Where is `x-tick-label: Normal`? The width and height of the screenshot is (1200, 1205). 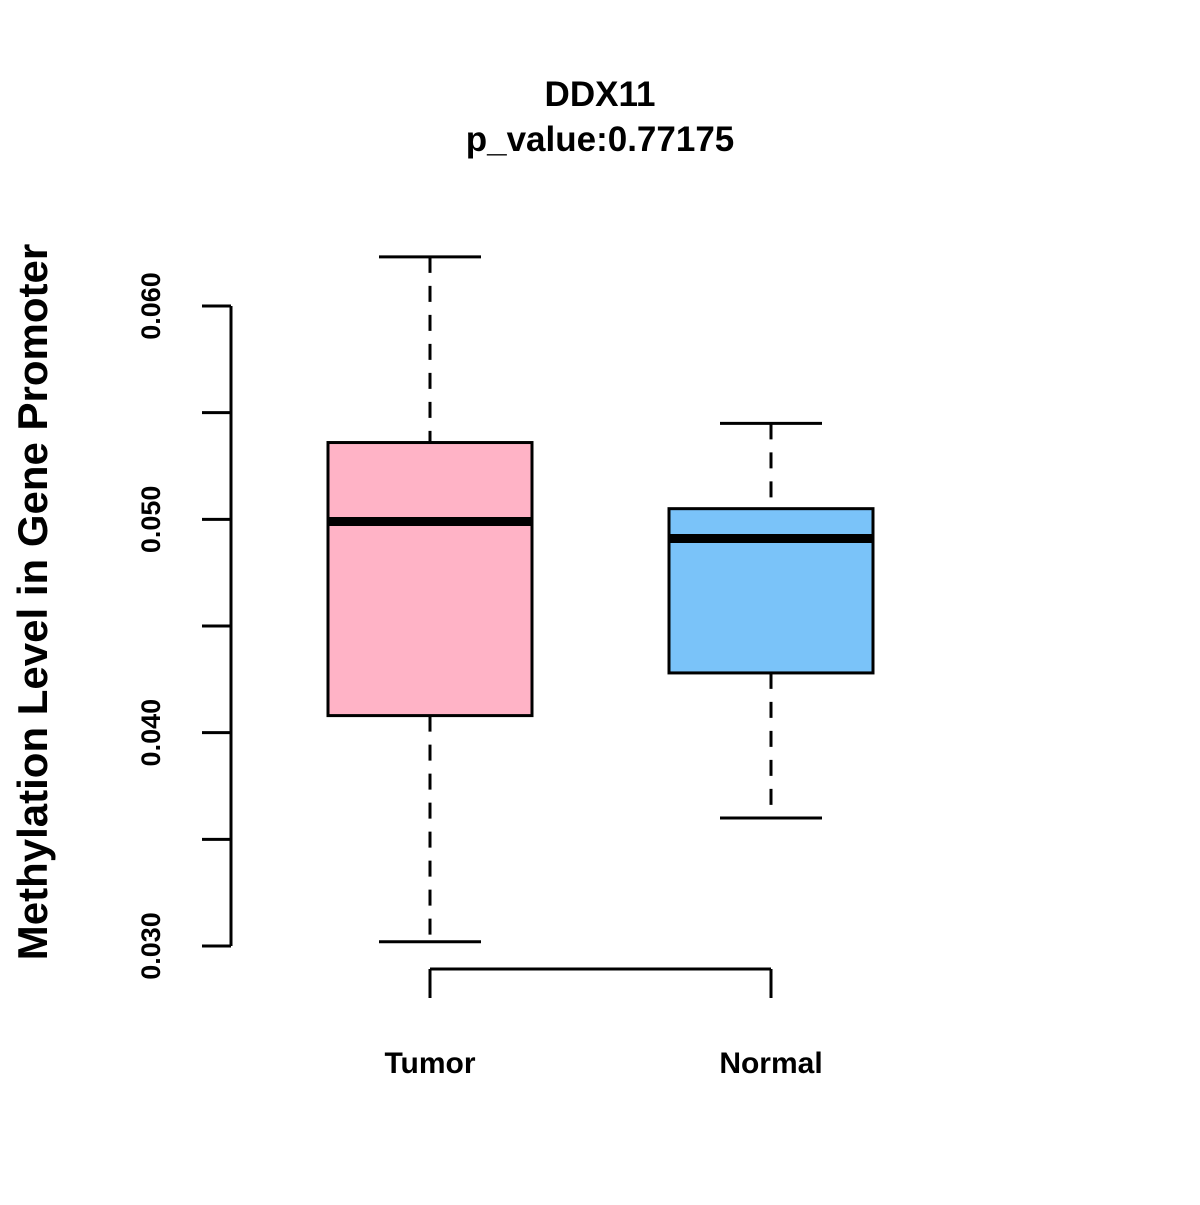 x-tick-label: Normal is located at coordinates (770, 1063).